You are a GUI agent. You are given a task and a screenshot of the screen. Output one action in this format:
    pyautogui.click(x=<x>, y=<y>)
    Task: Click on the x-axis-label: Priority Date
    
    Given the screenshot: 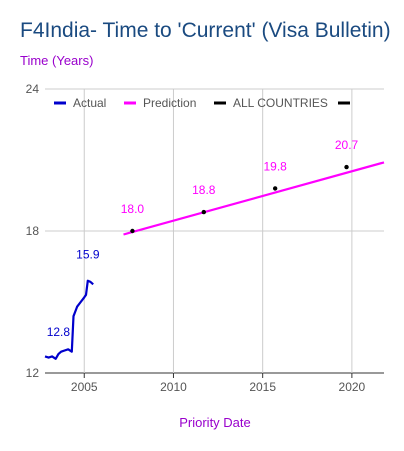 What is the action you would take?
    pyautogui.click(x=215, y=422)
    